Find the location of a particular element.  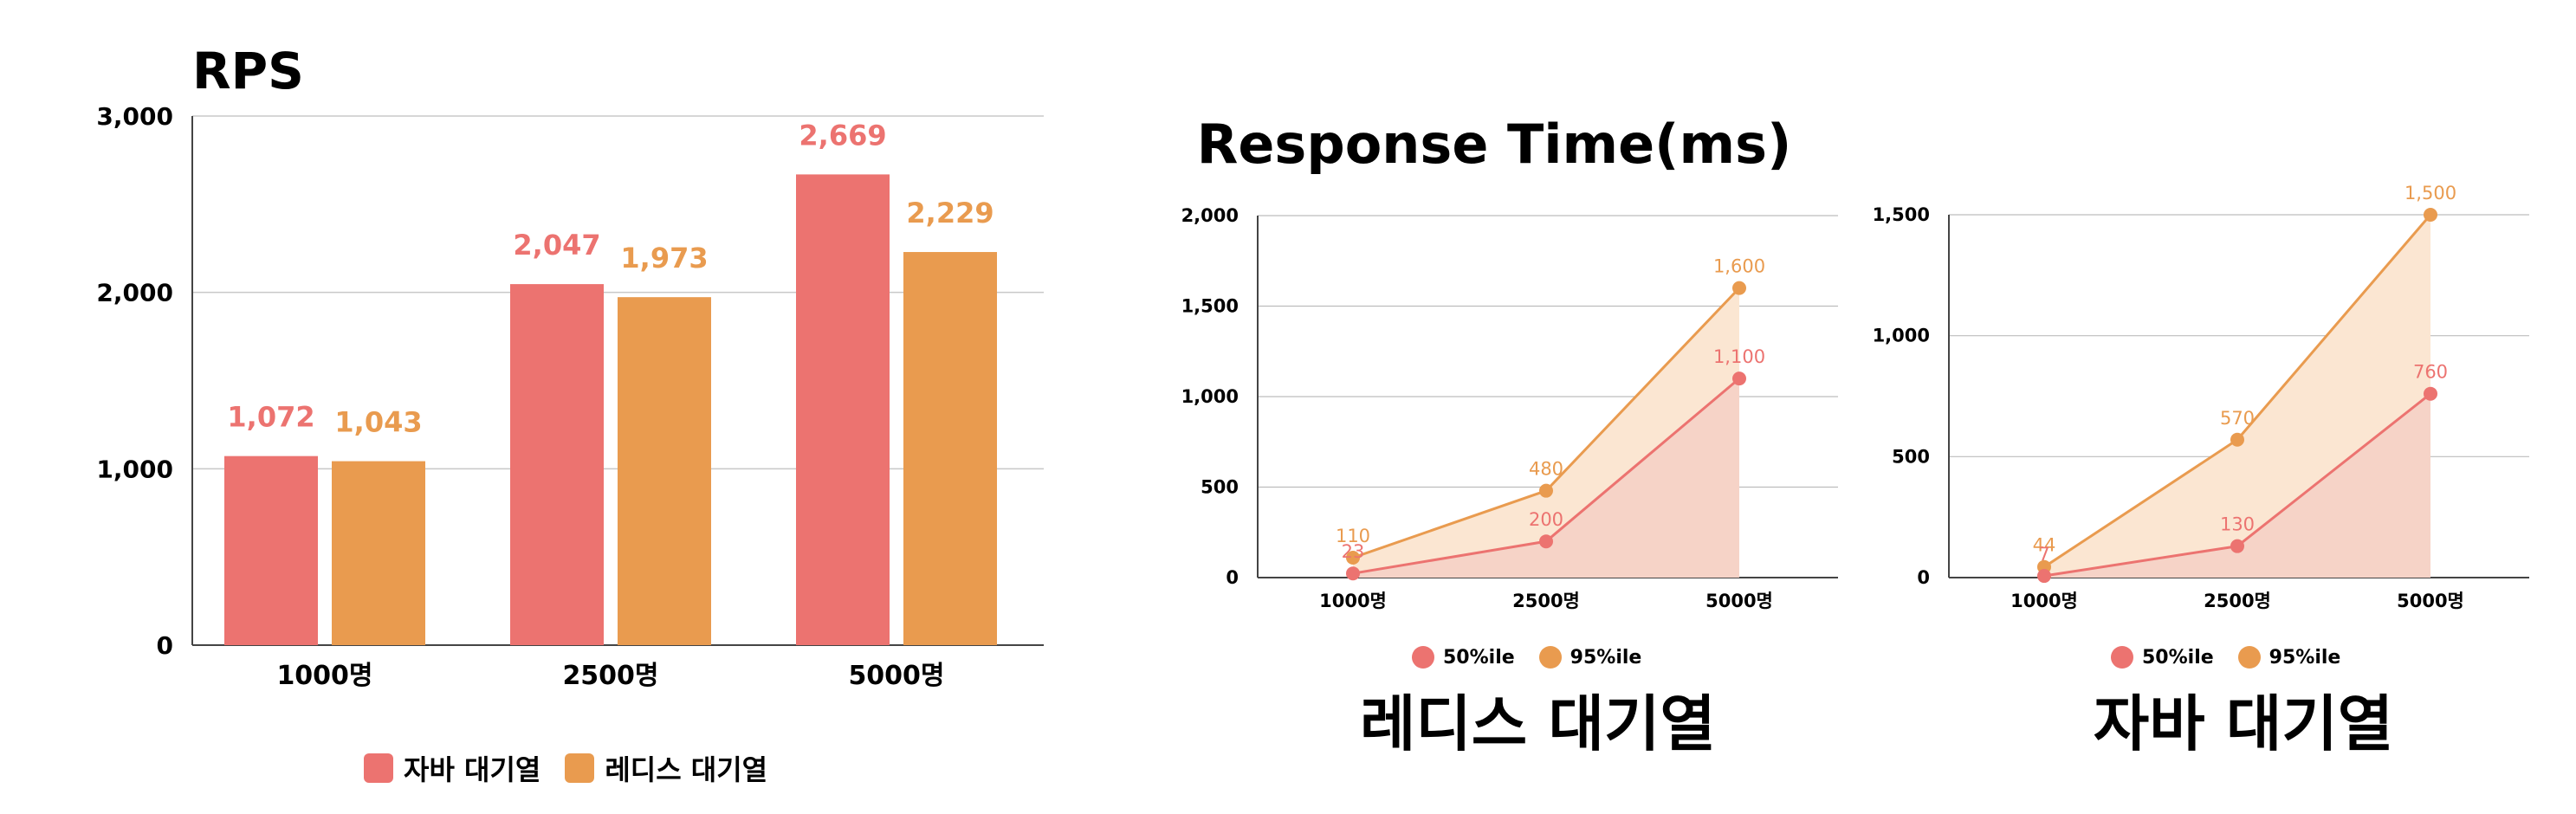

data-label: 1,100 is located at coordinates (1739, 356).